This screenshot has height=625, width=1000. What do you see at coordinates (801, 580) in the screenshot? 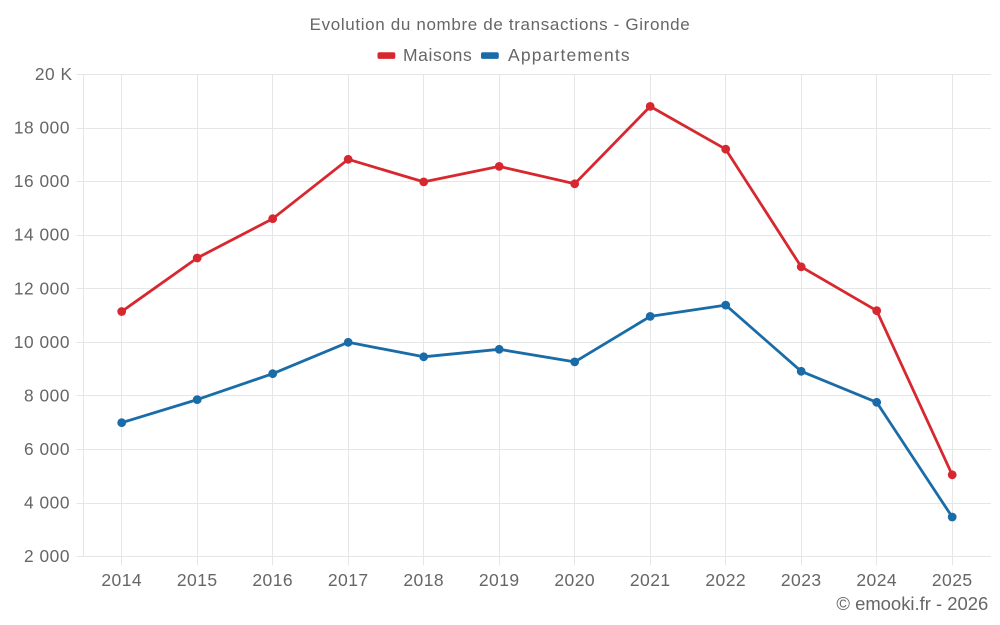
I see `svg-text: 2023` at bounding box center [801, 580].